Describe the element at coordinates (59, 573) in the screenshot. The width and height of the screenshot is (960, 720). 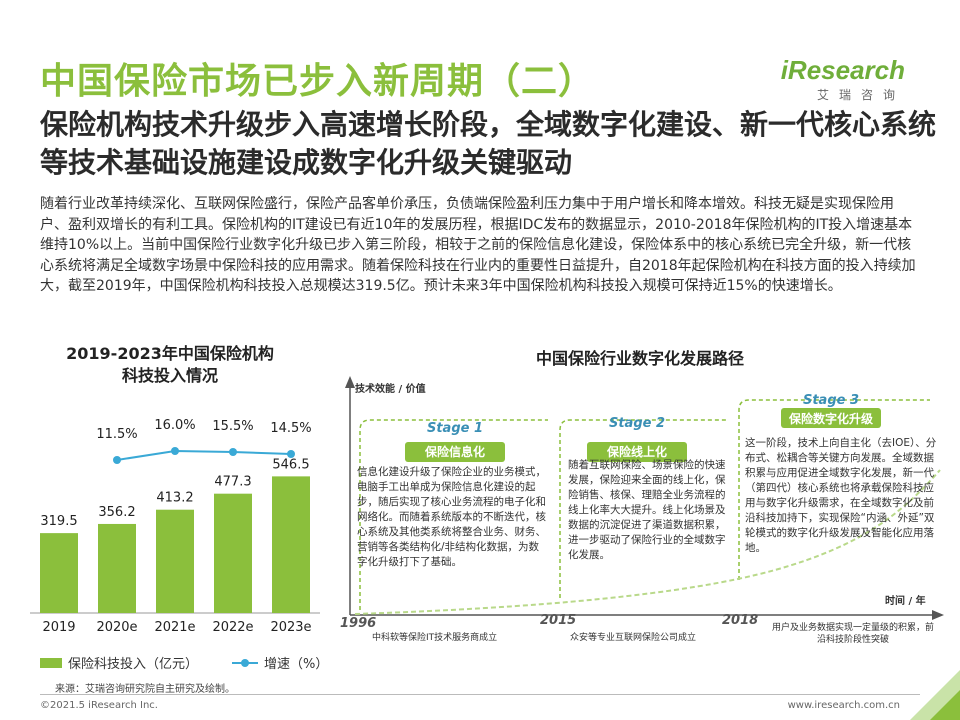
I see `bar-2019` at that location.